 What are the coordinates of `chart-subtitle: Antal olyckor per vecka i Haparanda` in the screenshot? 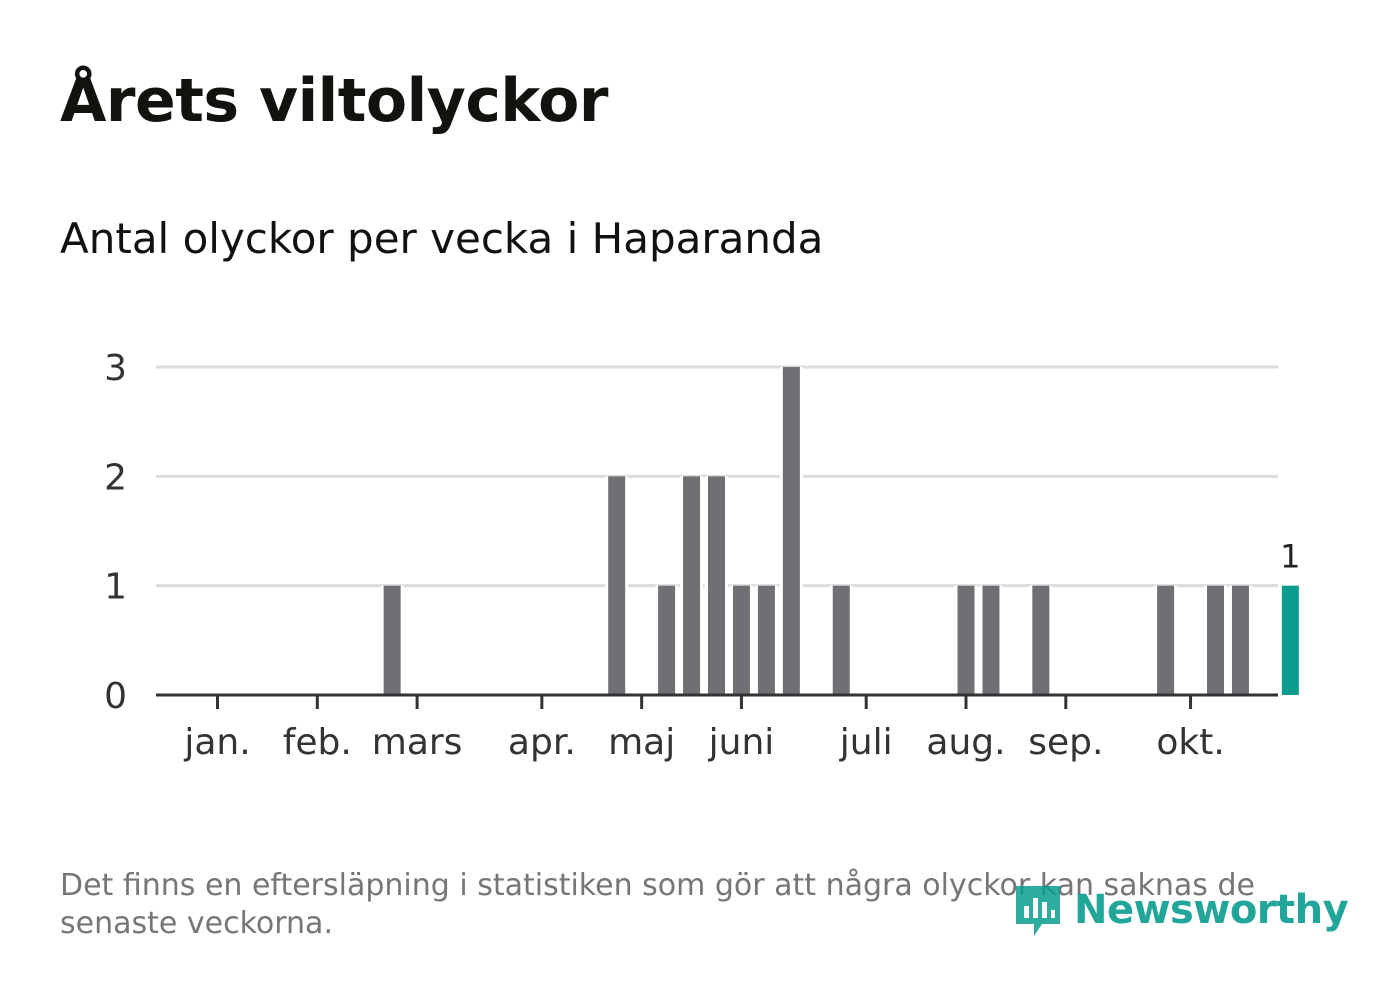 It's located at (442, 238).